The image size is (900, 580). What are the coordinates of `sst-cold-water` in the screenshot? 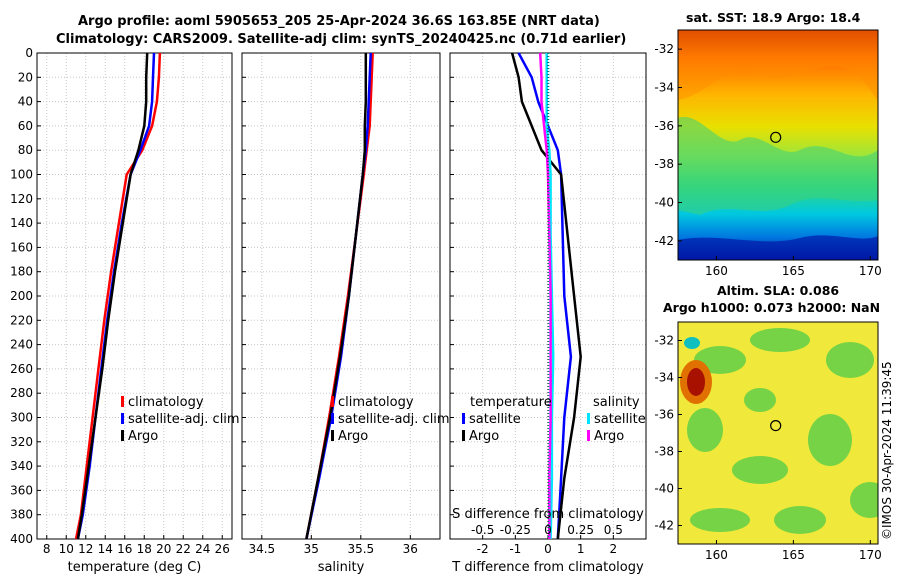 It's located at (778, 247).